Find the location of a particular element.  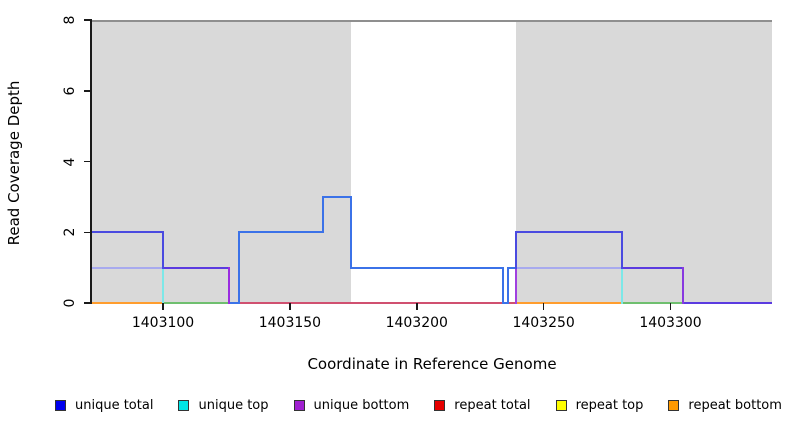

y-tick-label: 0 is located at coordinates (70, 303).